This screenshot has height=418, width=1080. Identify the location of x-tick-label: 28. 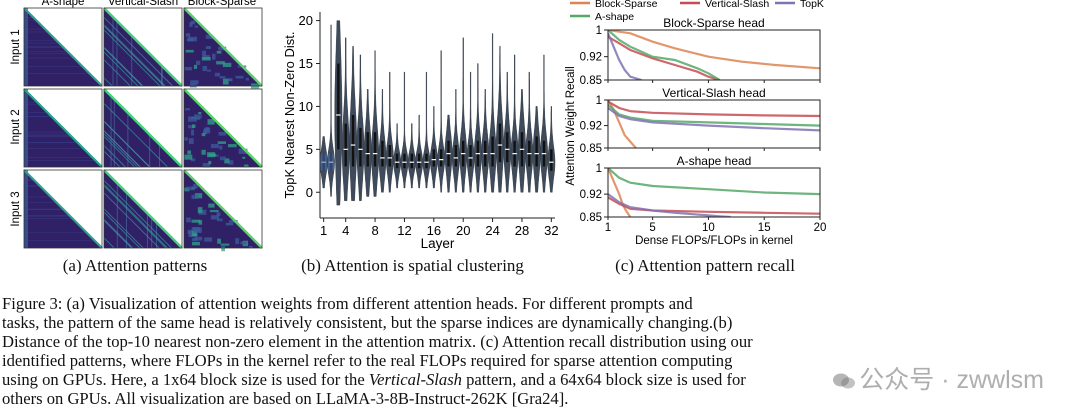
(522, 230).